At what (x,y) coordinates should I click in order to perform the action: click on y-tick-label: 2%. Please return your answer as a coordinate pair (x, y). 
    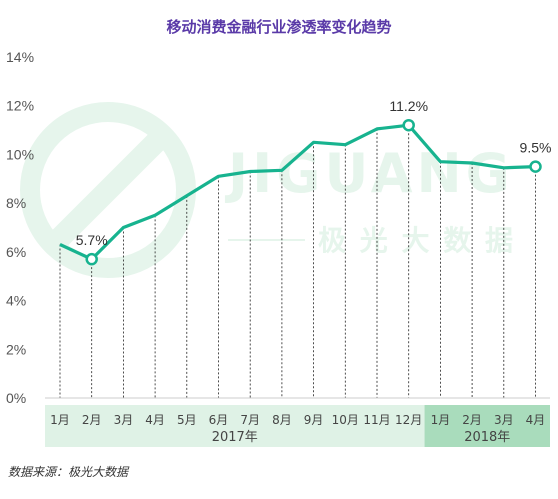
    Looking at the image, I should click on (16, 349).